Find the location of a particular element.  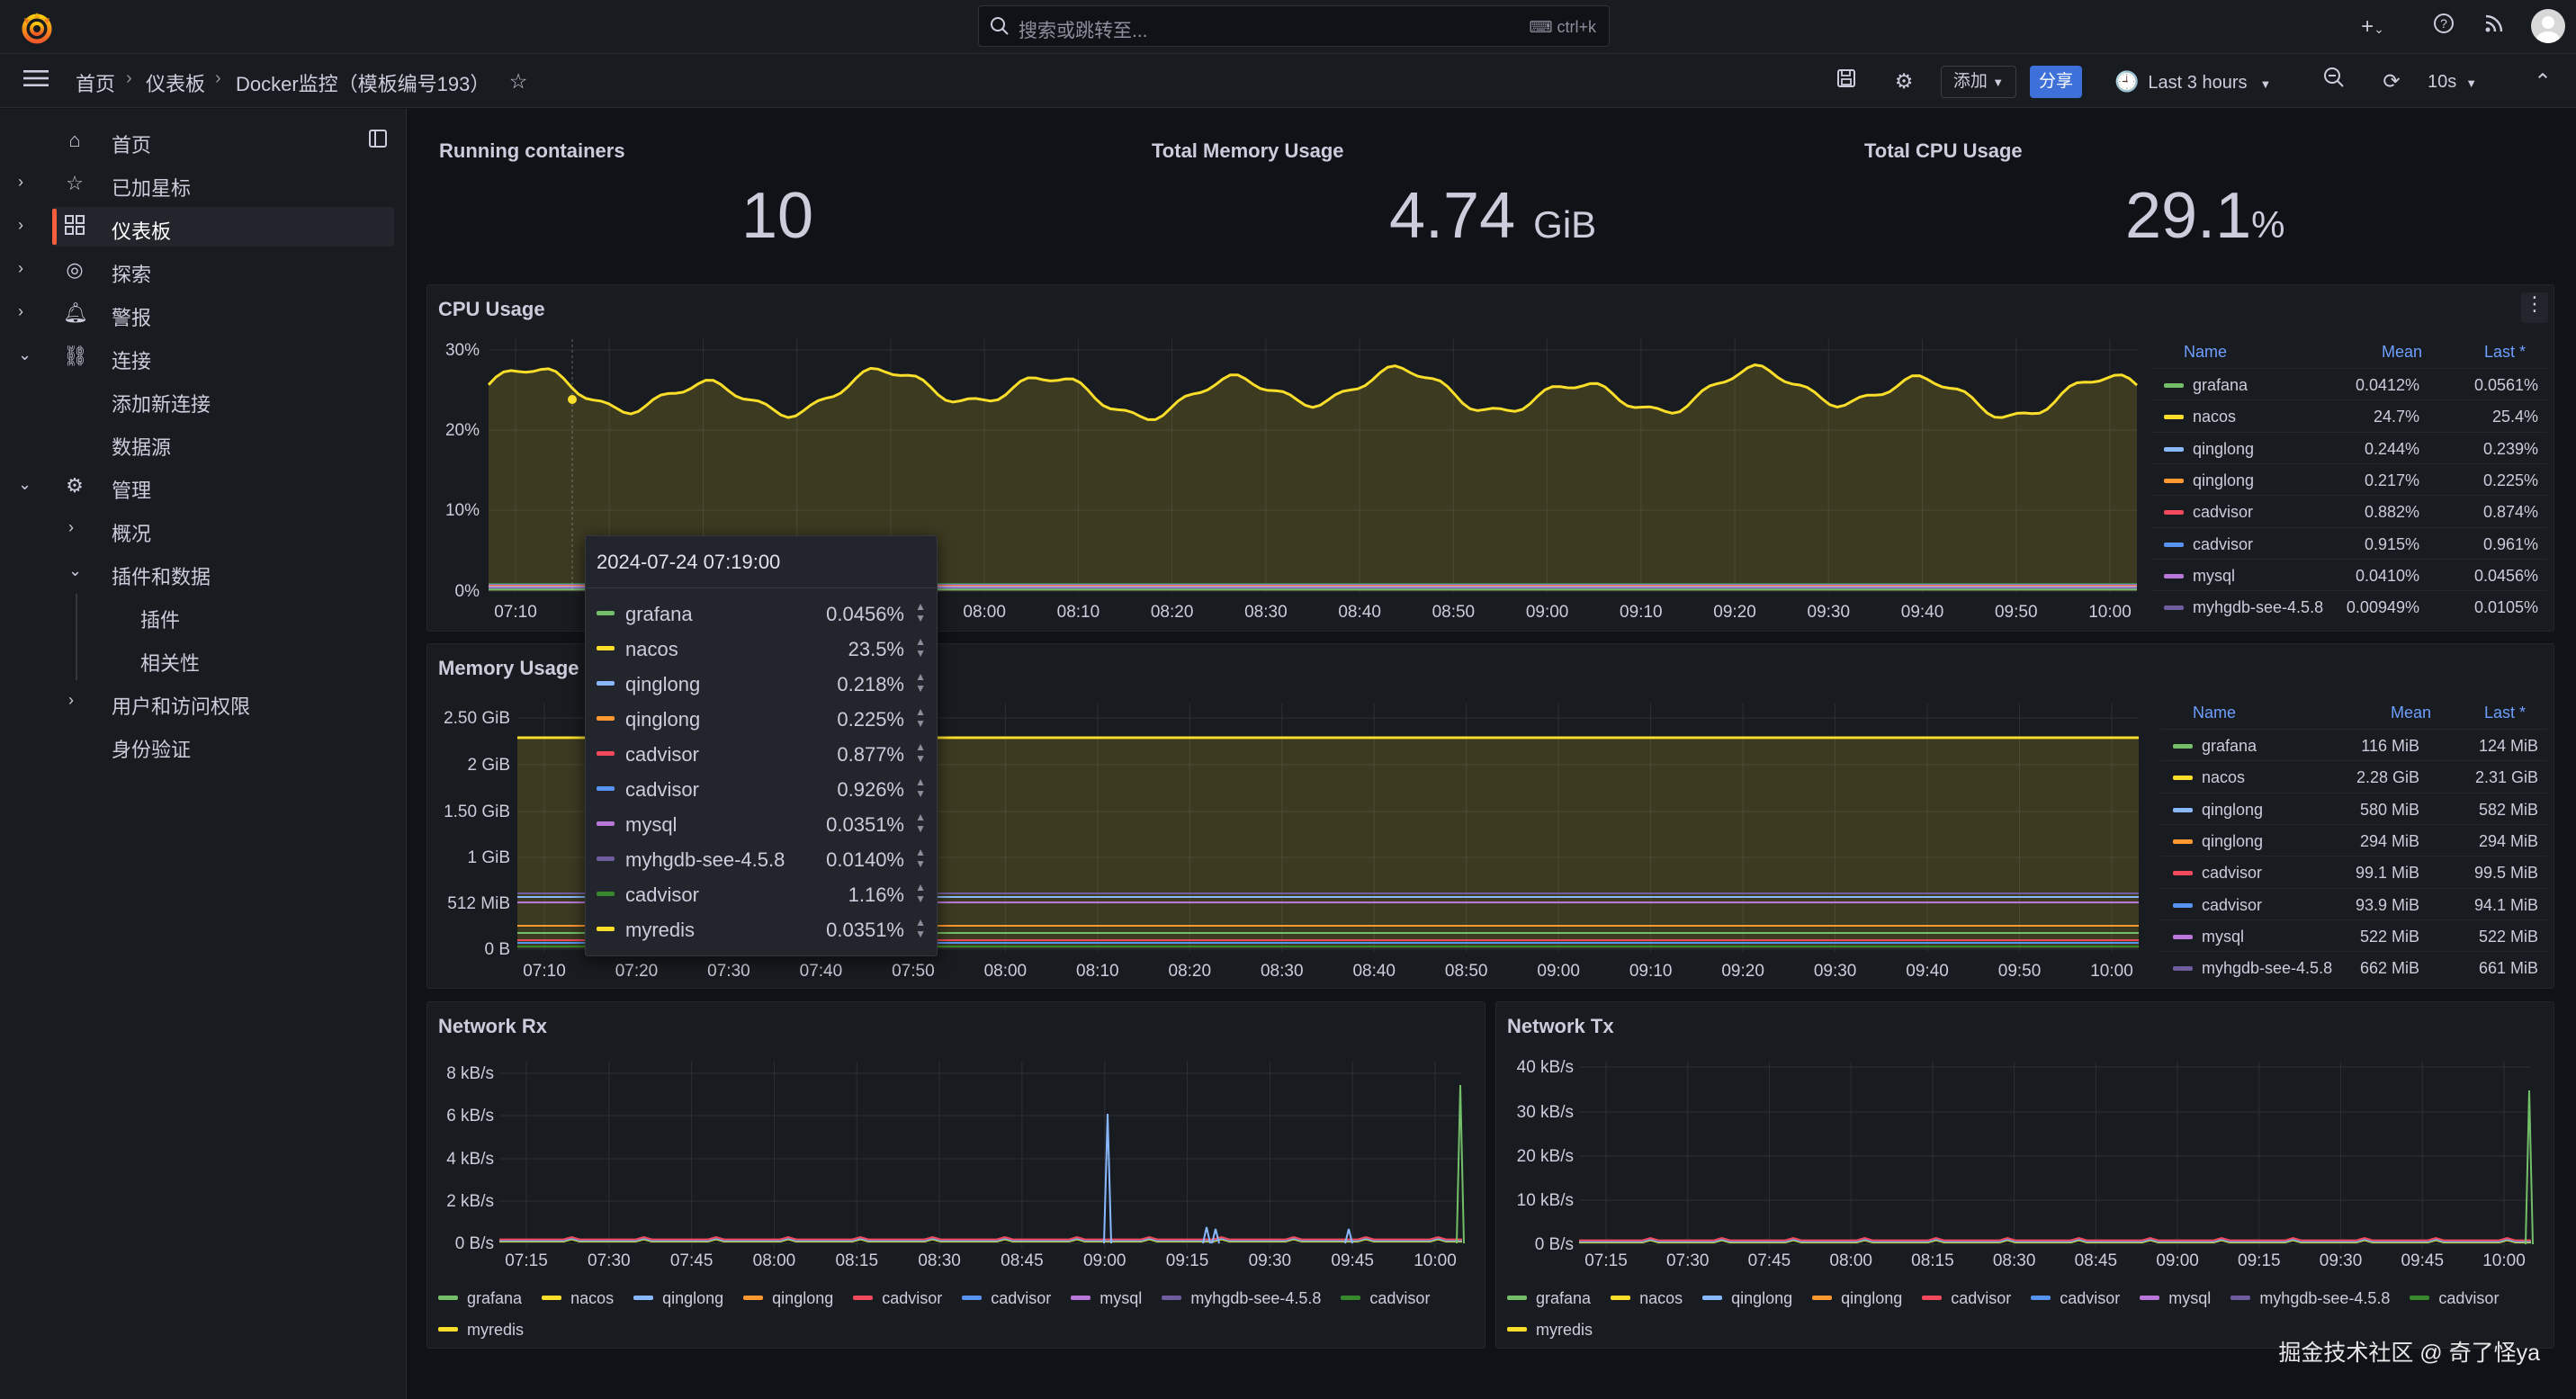

search-input: 搜索或跳转至... ⌨ ctrl+k is located at coordinates (1294, 26).